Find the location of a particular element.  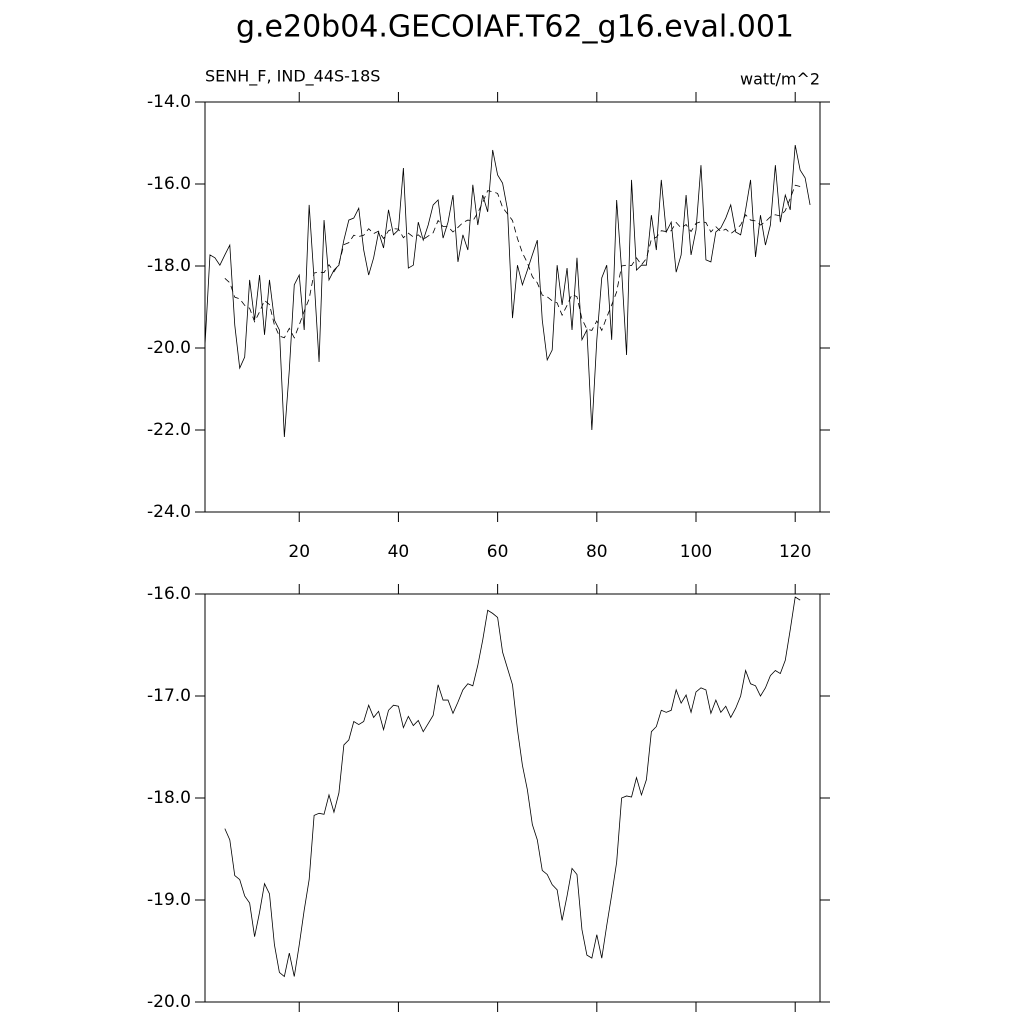

data-line is located at coordinates (512, 261).